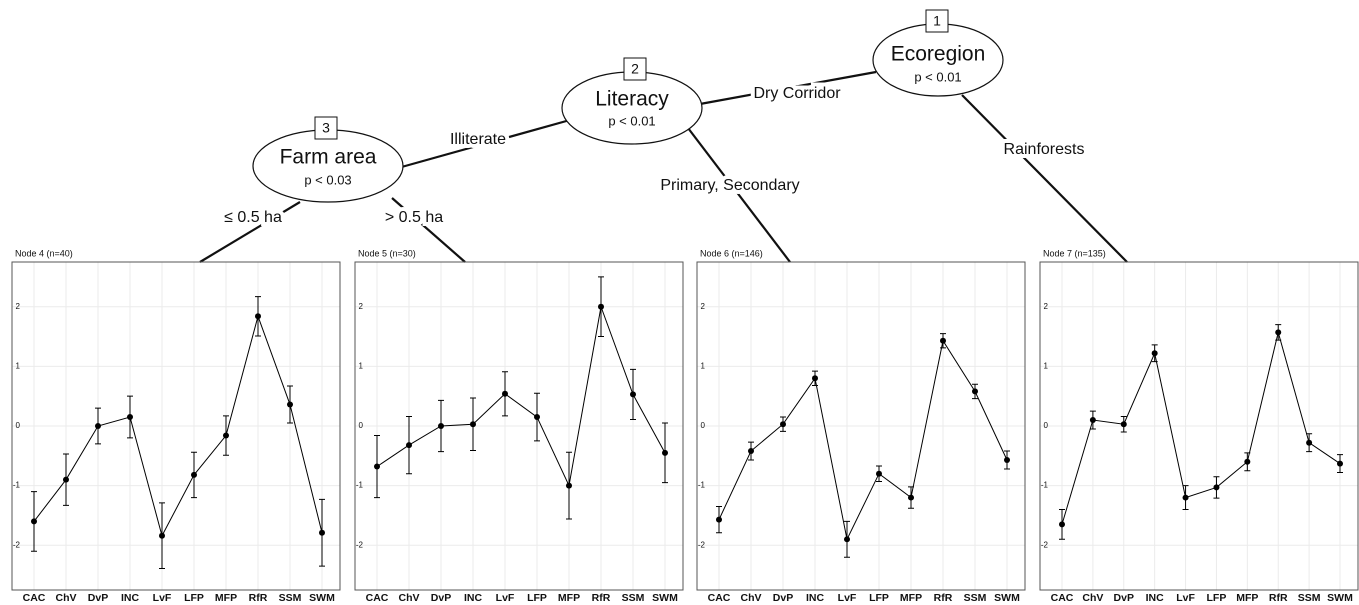 The image size is (1359, 605). What do you see at coordinates (1044, 149) in the screenshot?
I see `edge-label: Rainforests` at bounding box center [1044, 149].